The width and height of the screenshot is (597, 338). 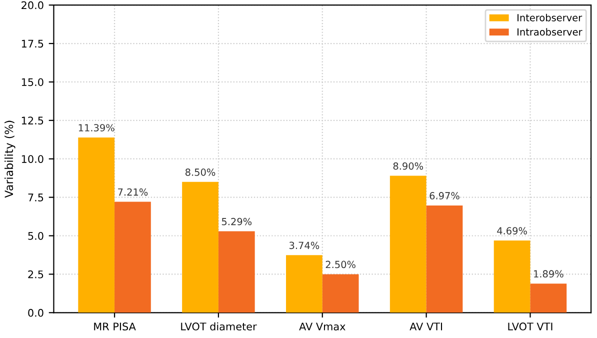 What do you see at coordinates (33, 5) in the screenshot?
I see `y-tick-label: 20.0` at bounding box center [33, 5].